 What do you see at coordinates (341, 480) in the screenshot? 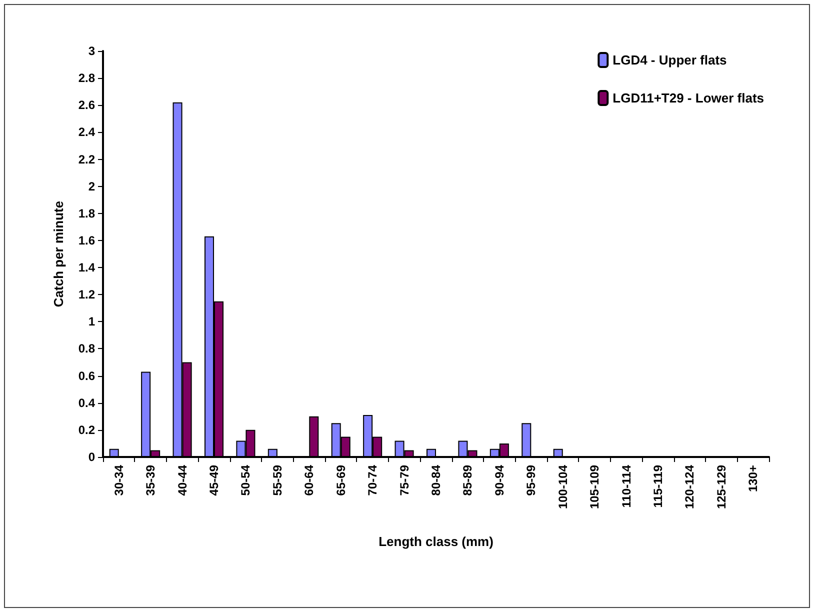
I see `x-tick-label: 65-69` at bounding box center [341, 480].